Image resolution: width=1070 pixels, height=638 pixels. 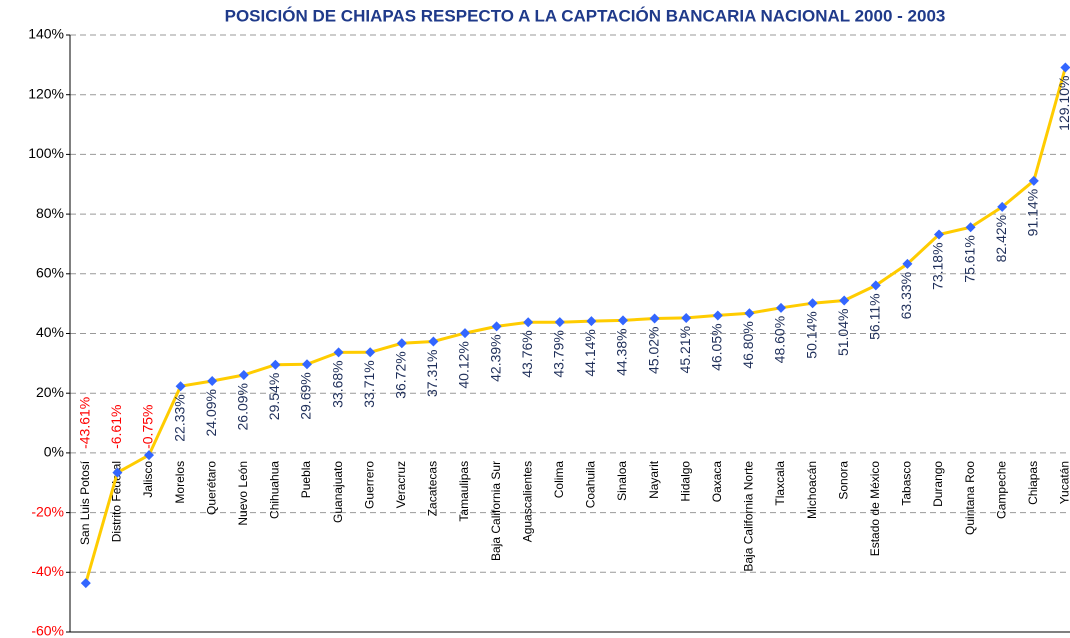 I want to click on x-tick-label: Guerrero, so click(x=369, y=485).